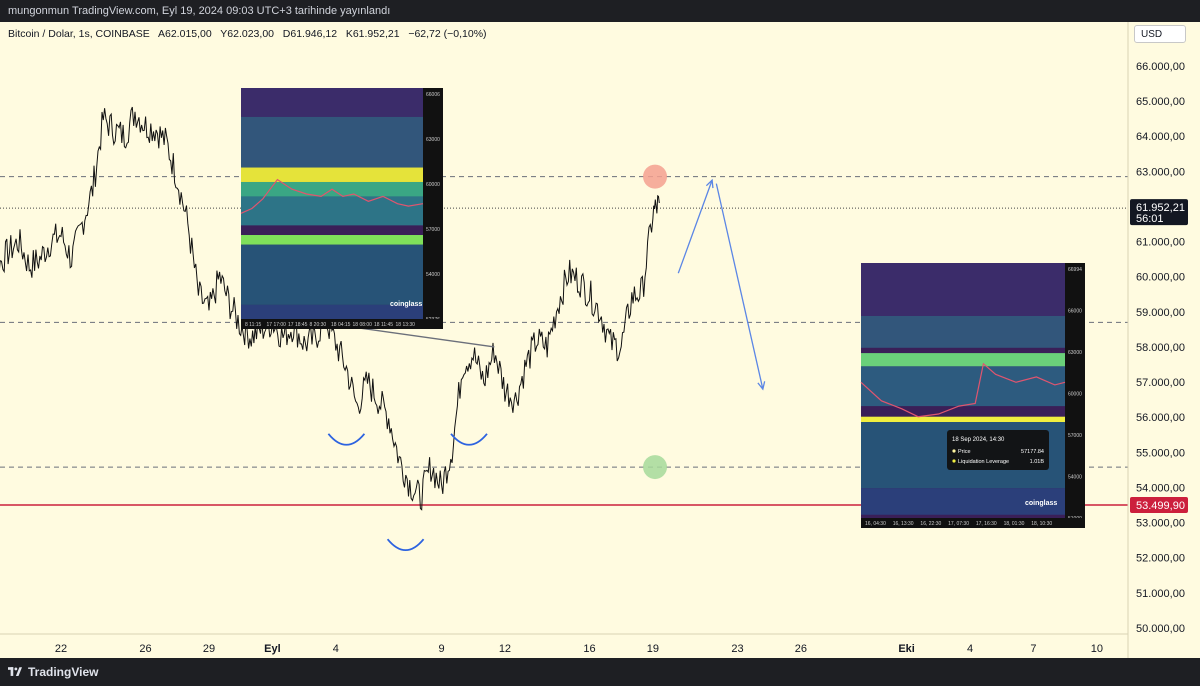  I want to click on heatmap-x-label: 17 18:45, so click(298, 325).